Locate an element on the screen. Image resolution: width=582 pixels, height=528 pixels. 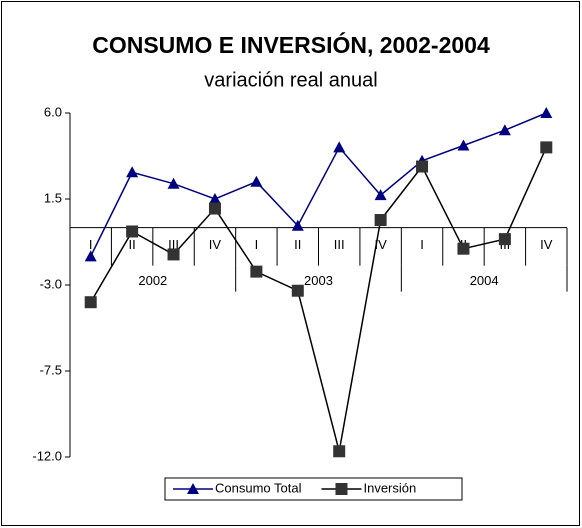
chart-subtitle: variación real anual is located at coordinates (290, 80).